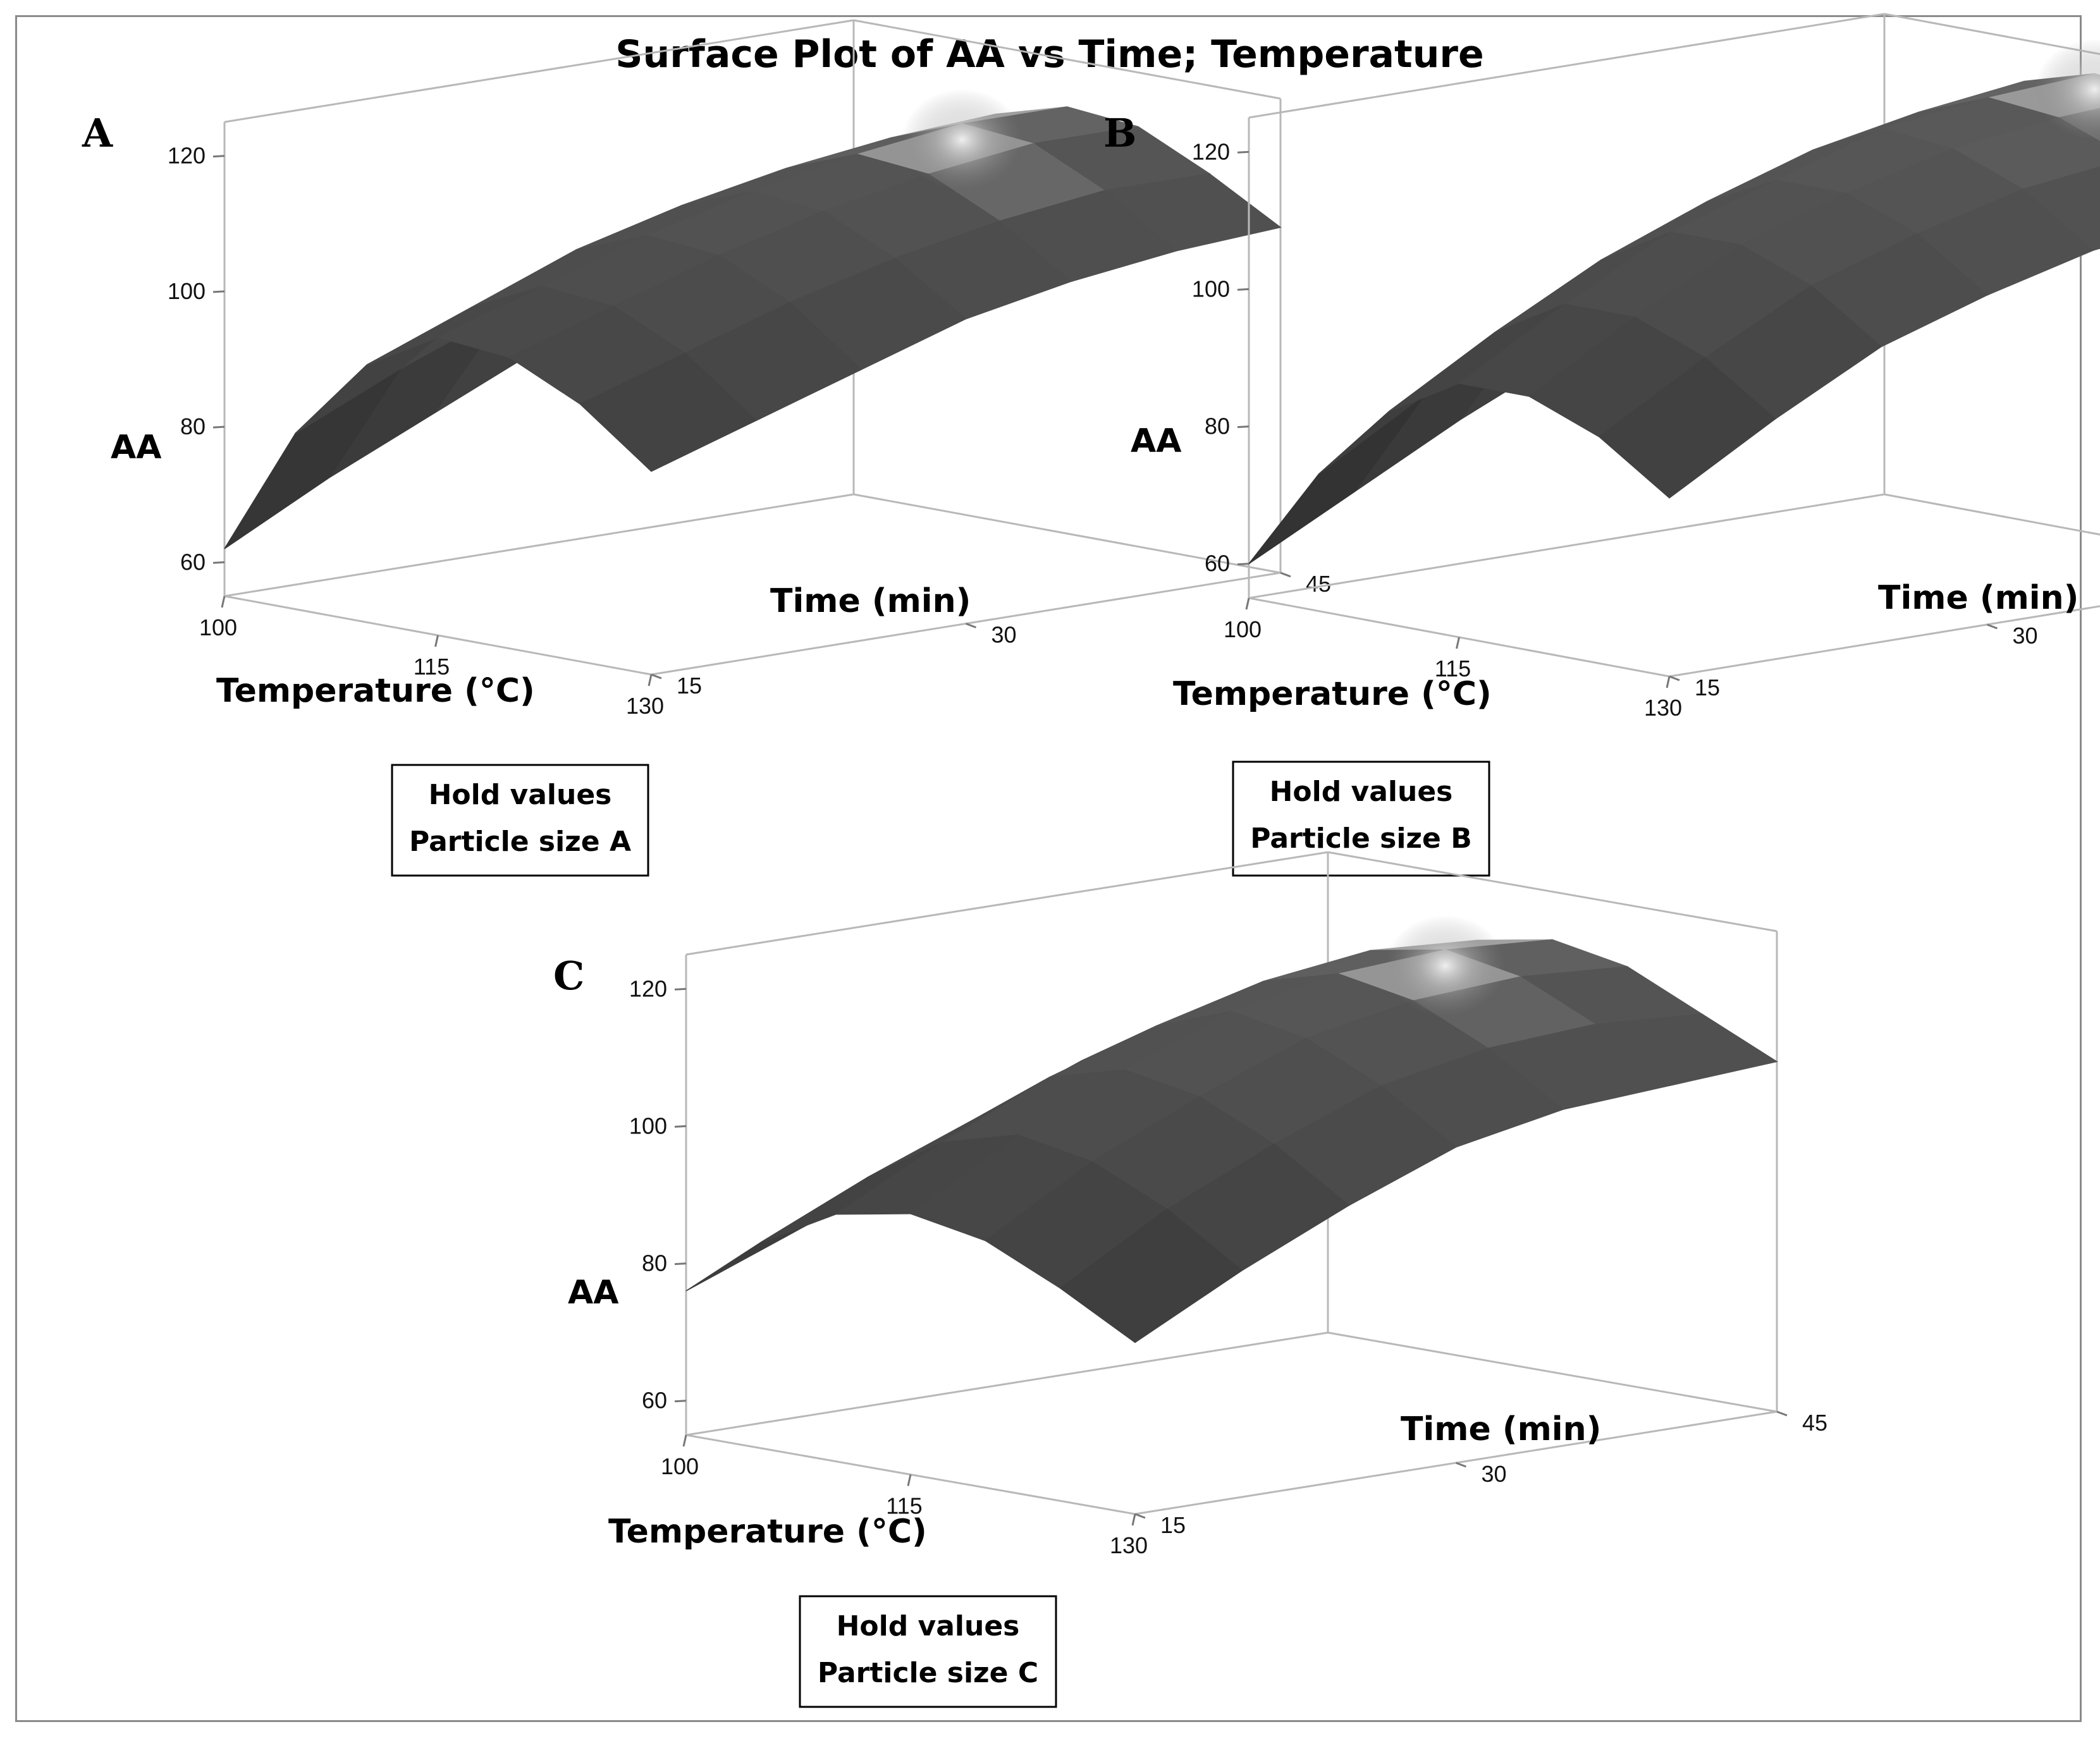 This screenshot has height=1741, width=2100. Describe the element at coordinates (97, 133) in the screenshot. I see `panel-letter: A` at that location.